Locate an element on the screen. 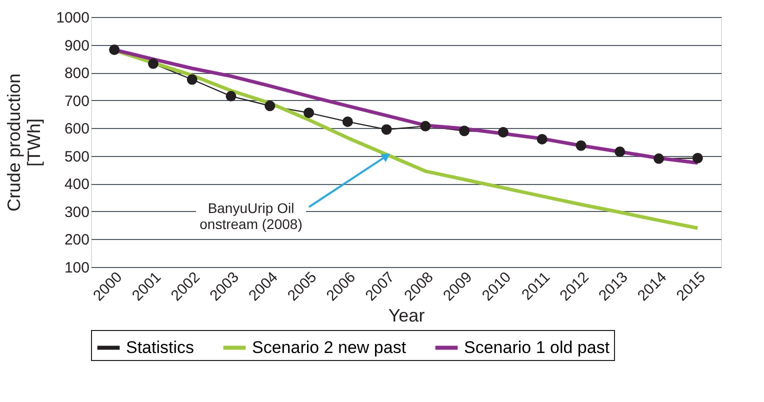  y-tick-label: 200 is located at coordinates (77, 240).